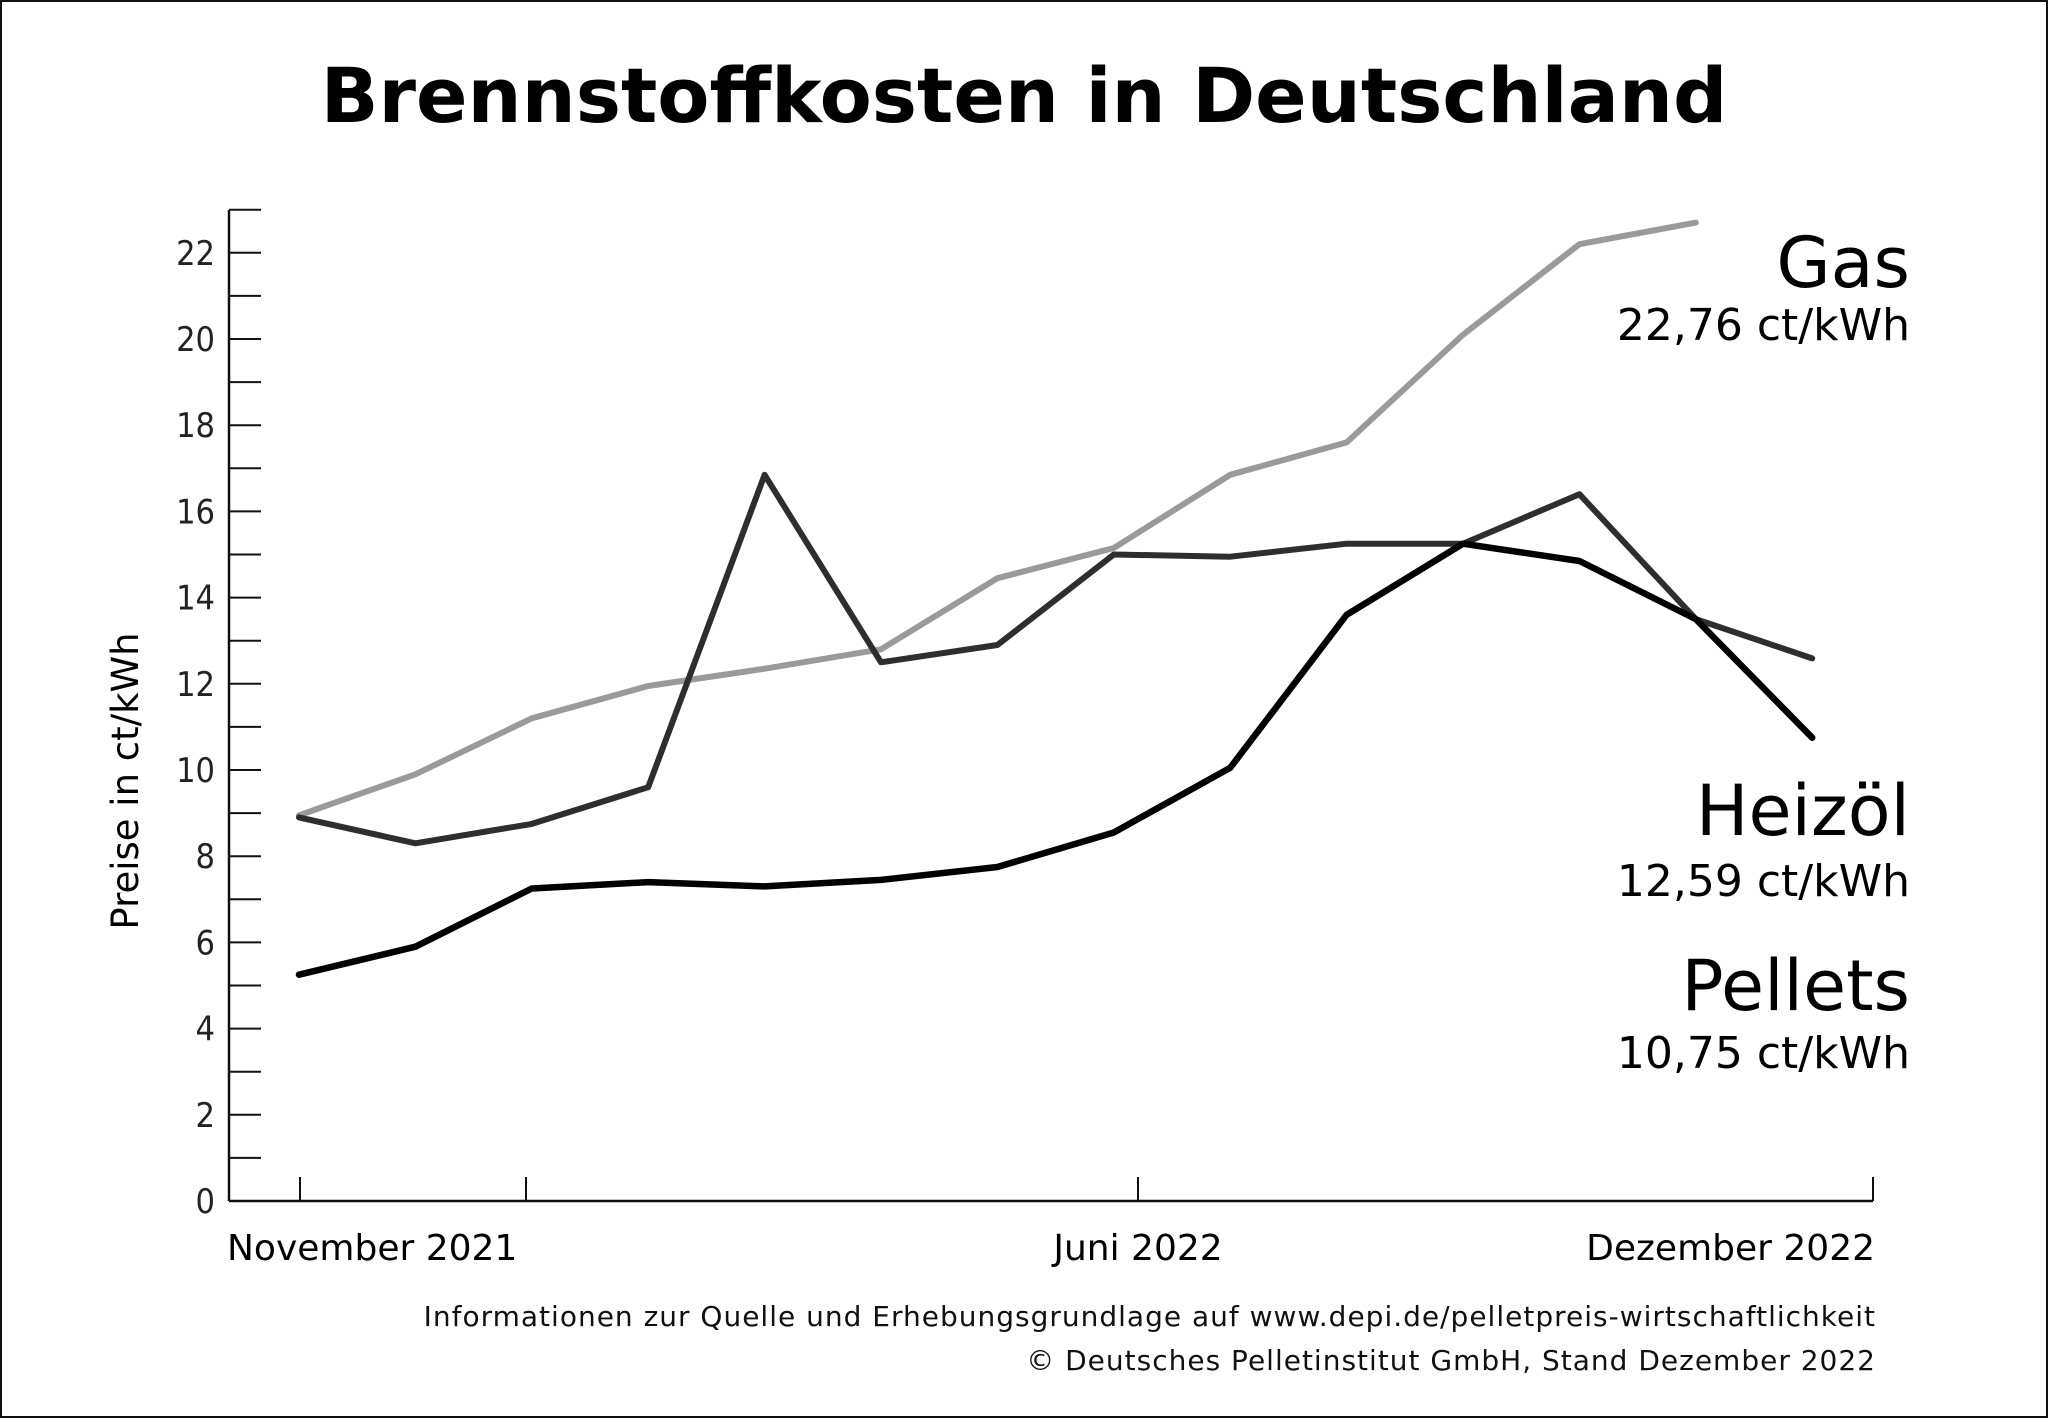 This screenshot has height=1418, width=2048. I want to click on y-tick-label: 14, so click(195, 599).